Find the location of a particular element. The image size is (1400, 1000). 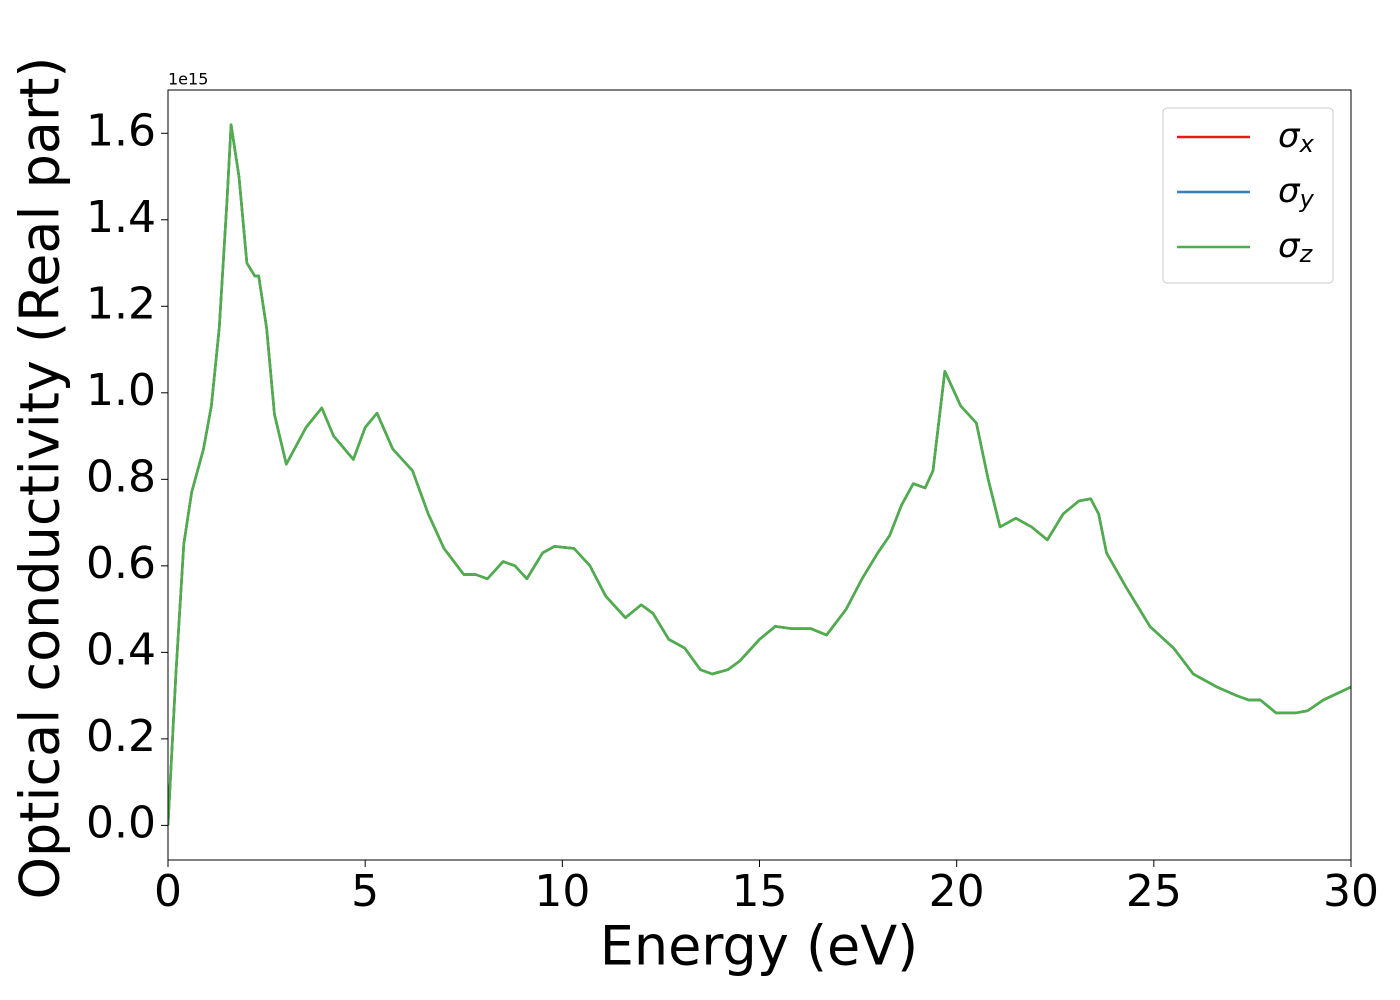

y-tick-label: 1.6 is located at coordinates (121, 130).